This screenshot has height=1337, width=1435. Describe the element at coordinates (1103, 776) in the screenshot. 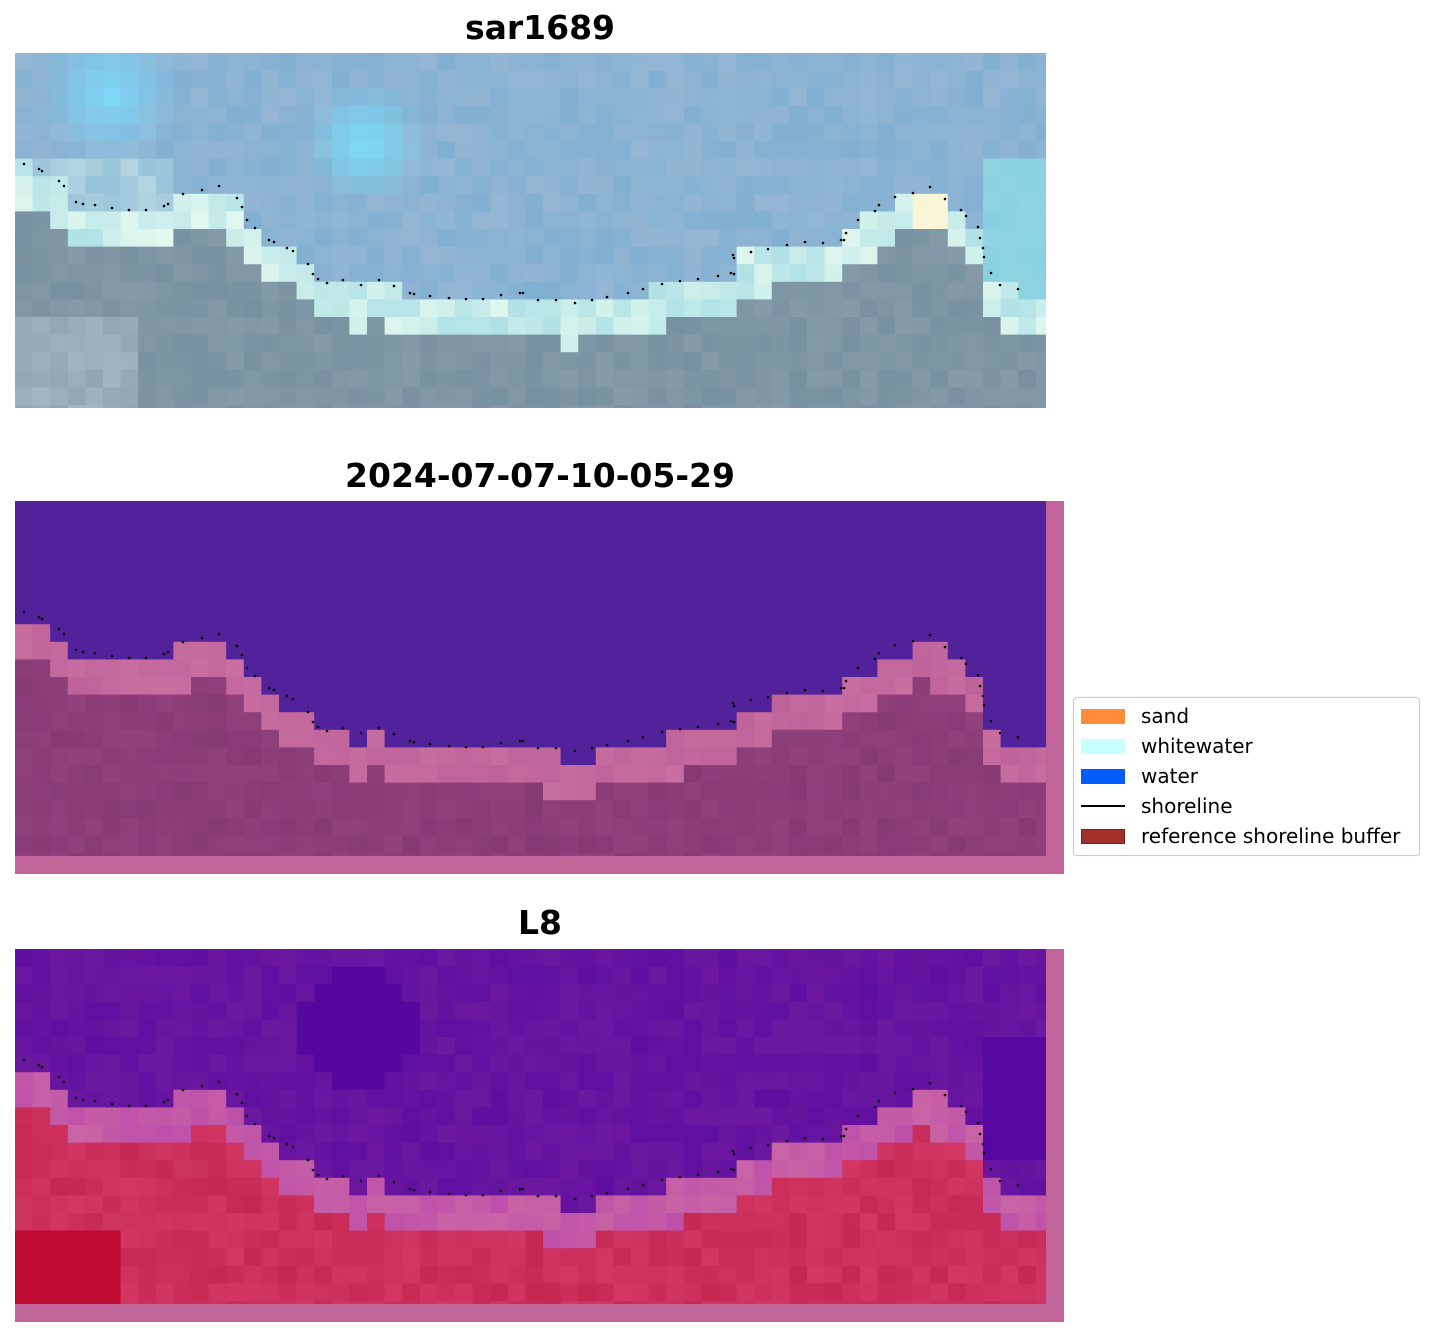

I see `water-swatch-icon` at that location.